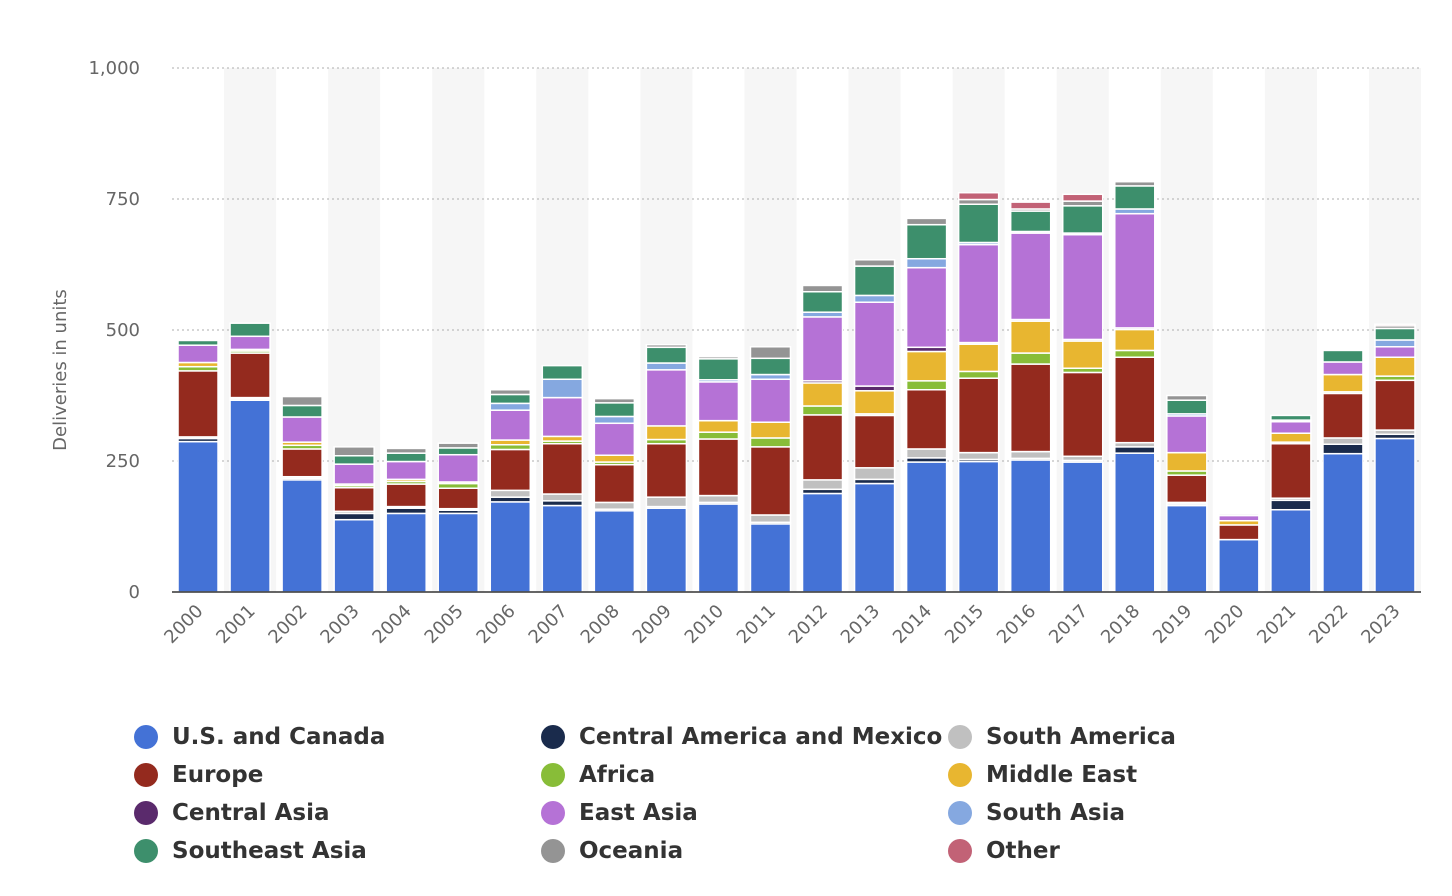 The height and width of the screenshot is (896, 1452). What do you see at coordinates (1016, 624) in the screenshot?
I see `x-tick-label: 2016` at bounding box center [1016, 624].